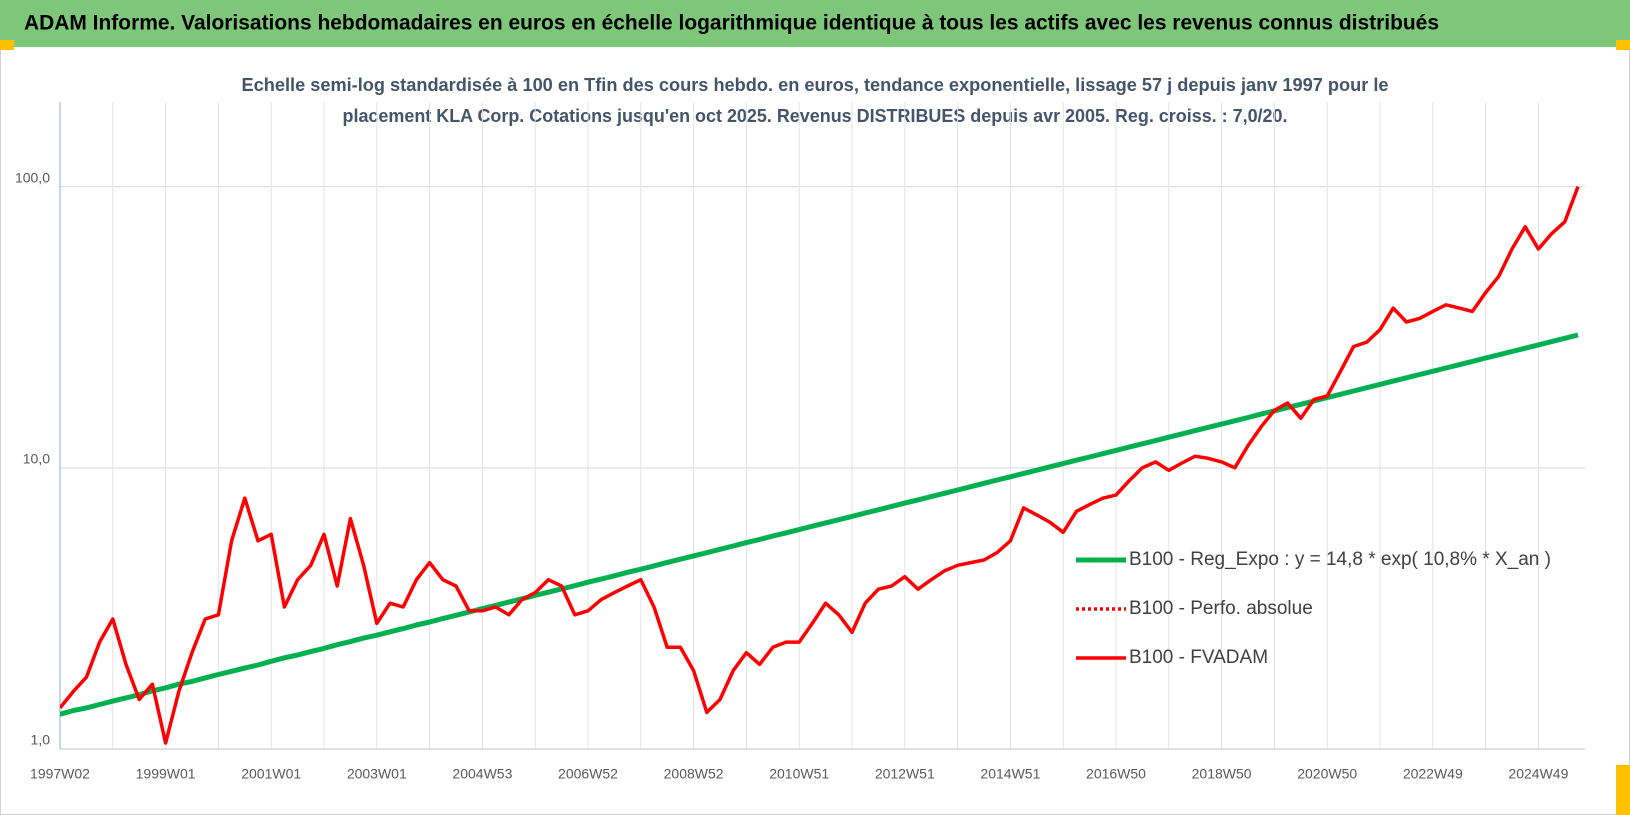 The height and width of the screenshot is (815, 1630). I want to click on x-tick-label: 2012W51, so click(905, 774).